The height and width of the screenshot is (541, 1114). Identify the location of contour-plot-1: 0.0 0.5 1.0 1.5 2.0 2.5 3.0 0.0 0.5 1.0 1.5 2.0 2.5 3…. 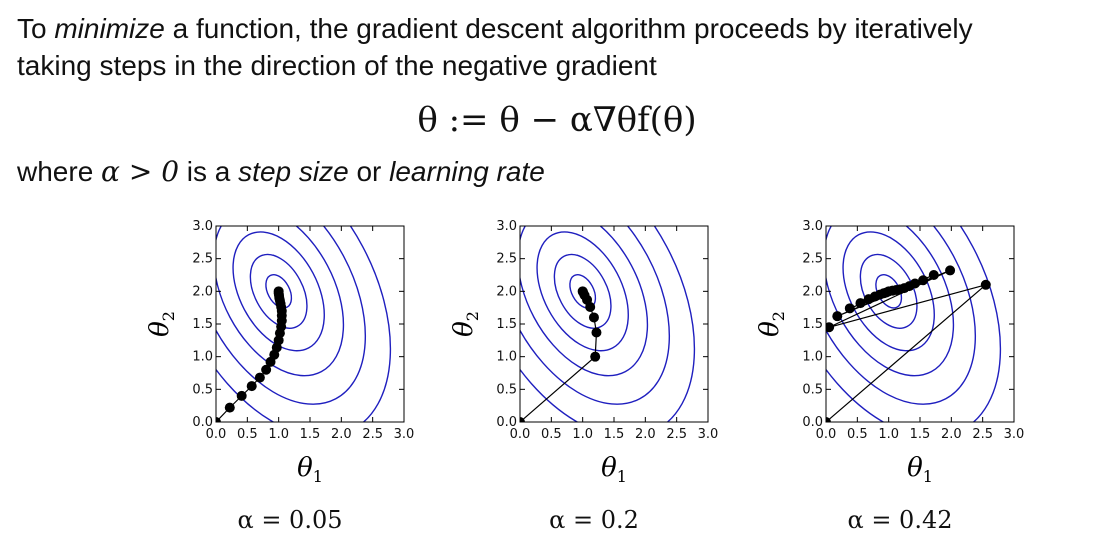
(280, 352).